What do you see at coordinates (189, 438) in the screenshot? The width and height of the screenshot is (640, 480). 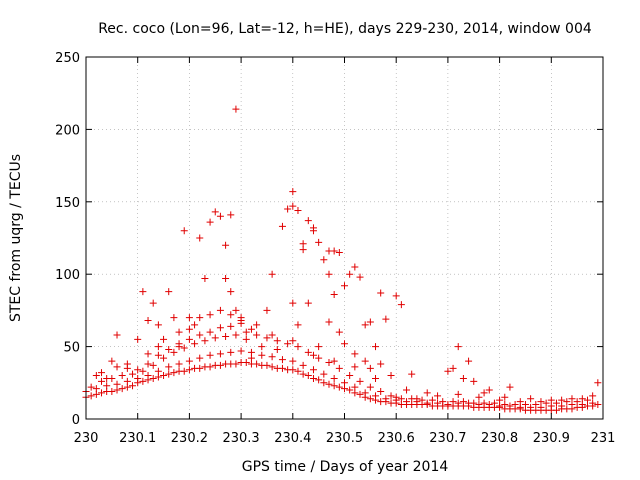 I see `x-tick-label: 230.2` at bounding box center [189, 438].